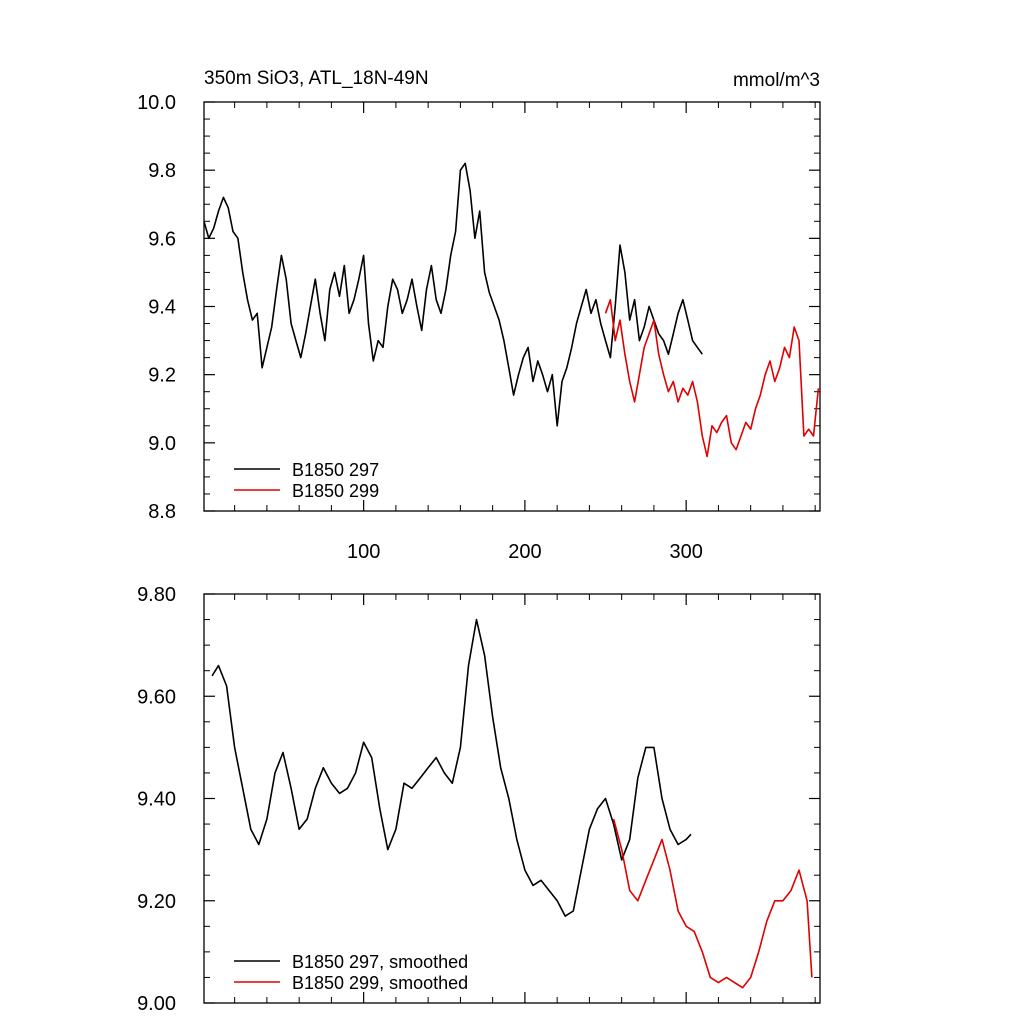 Image resolution: width=1024 pixels, height=1024 pixels. I want to click on top-x-tick-labels: 100 200 300, so click(525, 552).